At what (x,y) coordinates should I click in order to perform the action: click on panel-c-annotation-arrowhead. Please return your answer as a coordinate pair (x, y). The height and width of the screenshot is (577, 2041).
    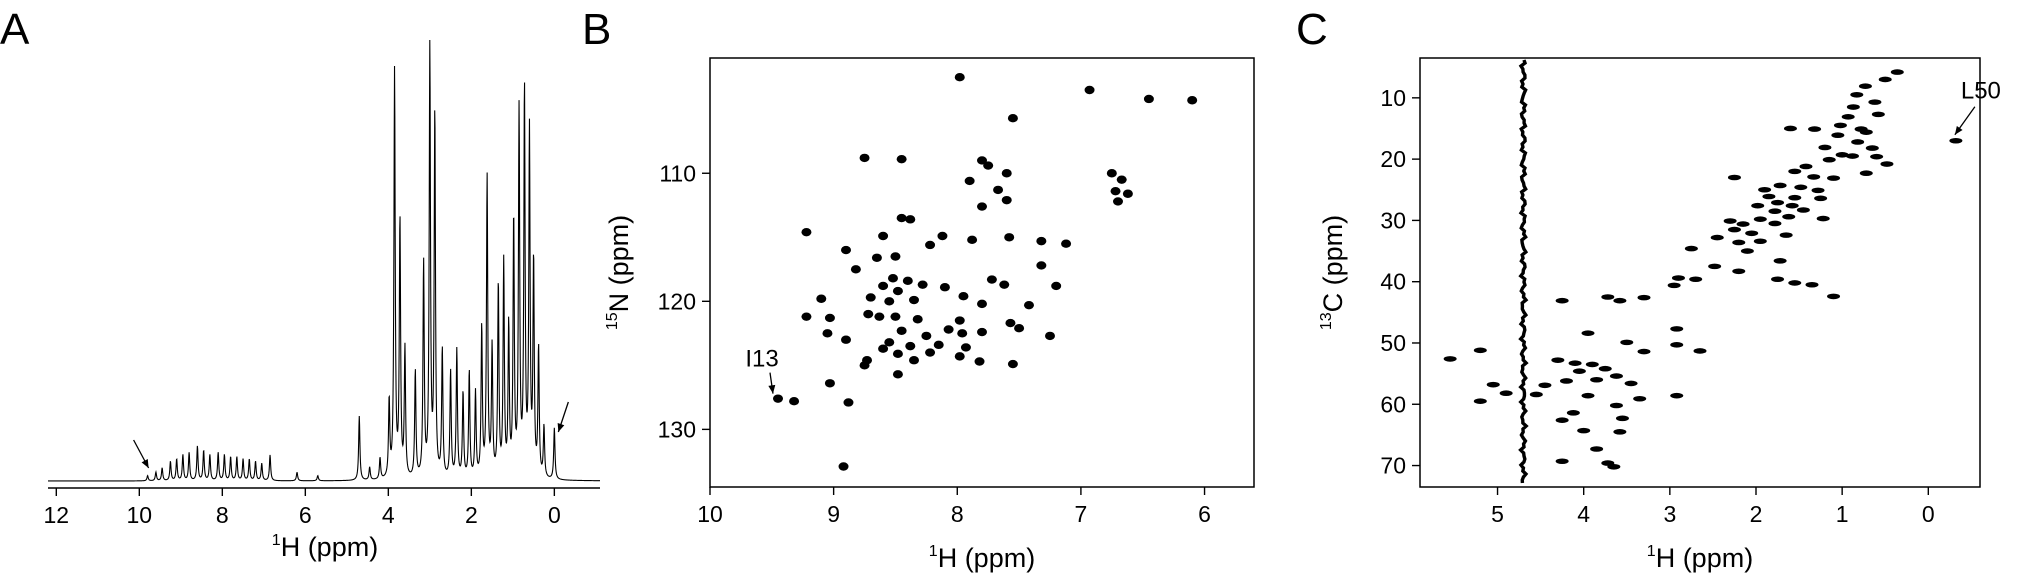
    Looking at the image, I should click on (1958, 130).